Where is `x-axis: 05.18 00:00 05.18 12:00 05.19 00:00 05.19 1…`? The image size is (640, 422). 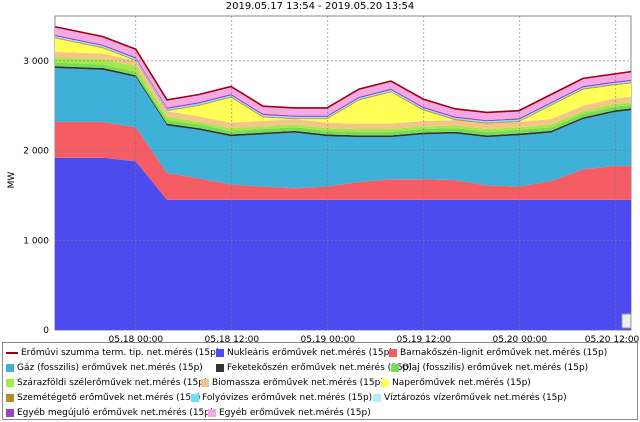
x-axis: 05.18 00:00 05.18 12:00 05.19 00:00 05.19 1… is located at coordinates (374, 338).